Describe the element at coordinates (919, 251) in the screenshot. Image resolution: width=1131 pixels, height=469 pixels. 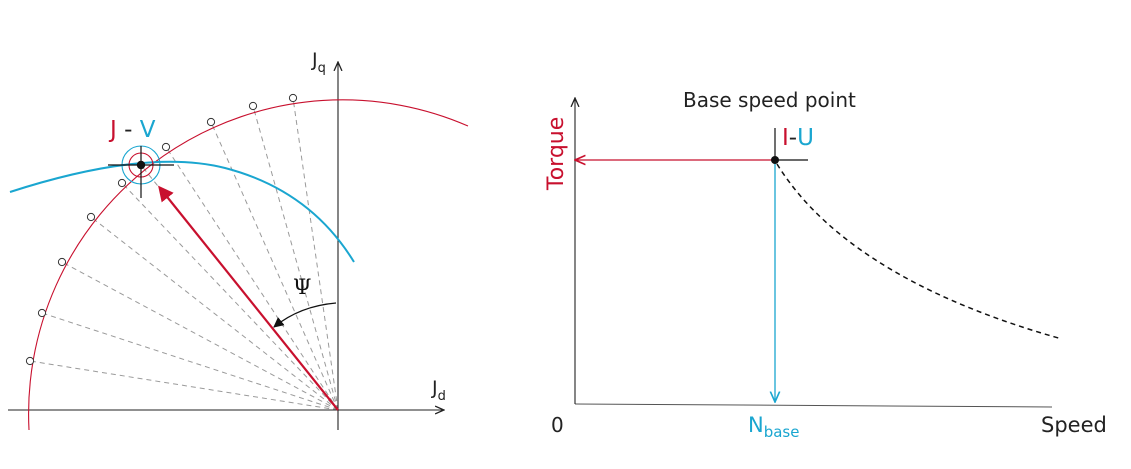
I see `field-weakening-curve` at that location.